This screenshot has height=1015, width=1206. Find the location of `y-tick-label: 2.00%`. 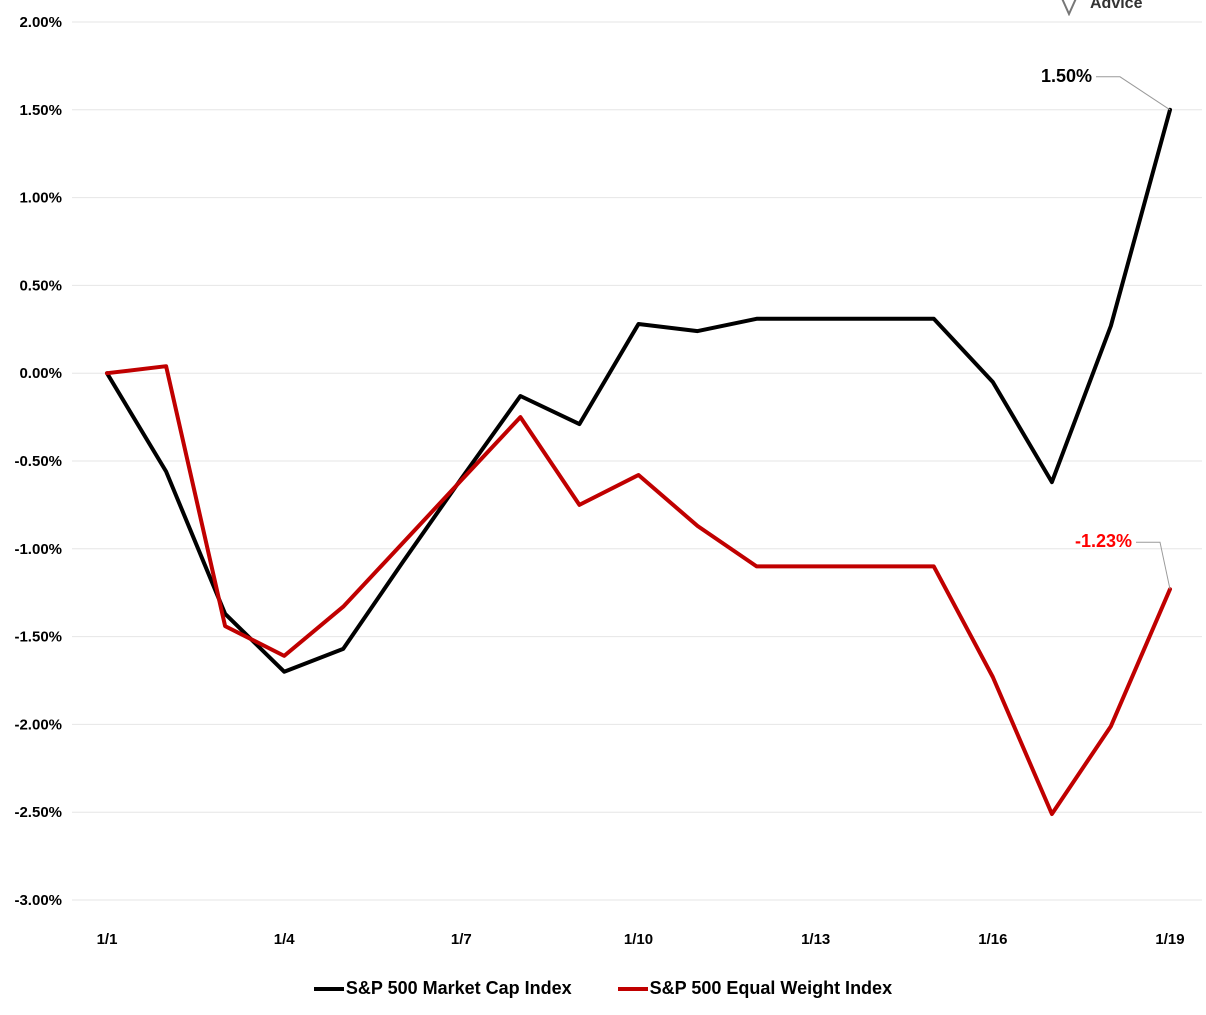

y-tick-label: 2.00% is located at coordinates (40, 22).